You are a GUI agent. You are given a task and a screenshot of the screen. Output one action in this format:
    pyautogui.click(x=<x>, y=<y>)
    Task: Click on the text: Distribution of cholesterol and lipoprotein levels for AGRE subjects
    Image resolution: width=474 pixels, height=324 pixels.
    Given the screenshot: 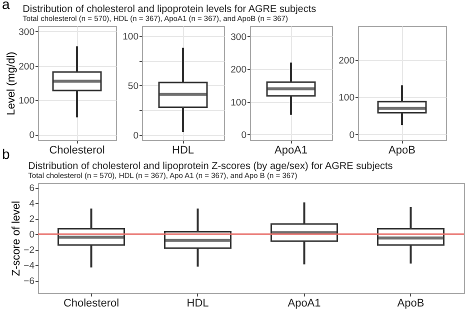 What is the action you would take?
    pyautogui.click(x=169, y=9)
    